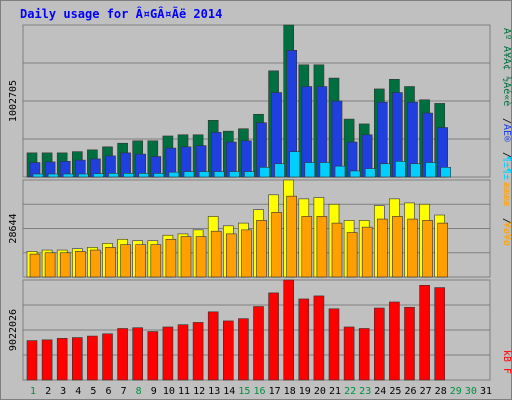 This screenshot has height=400, width=512. I want to click on x-tick-label-day-5: 5, so click(93, 391).